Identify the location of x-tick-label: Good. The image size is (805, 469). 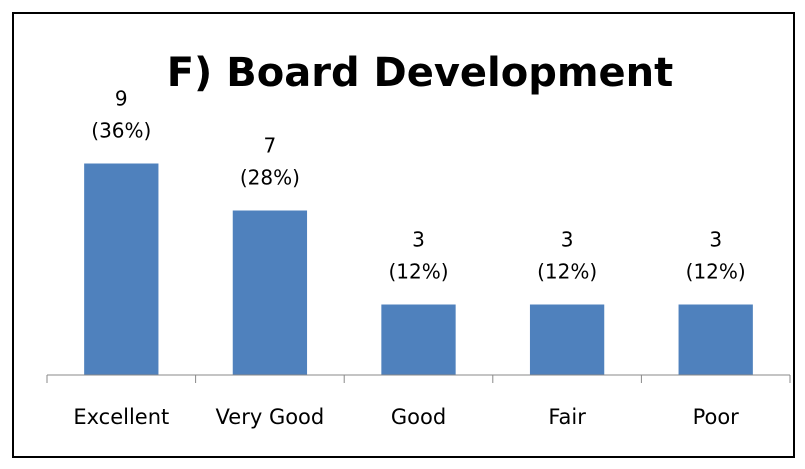
(418, 417).